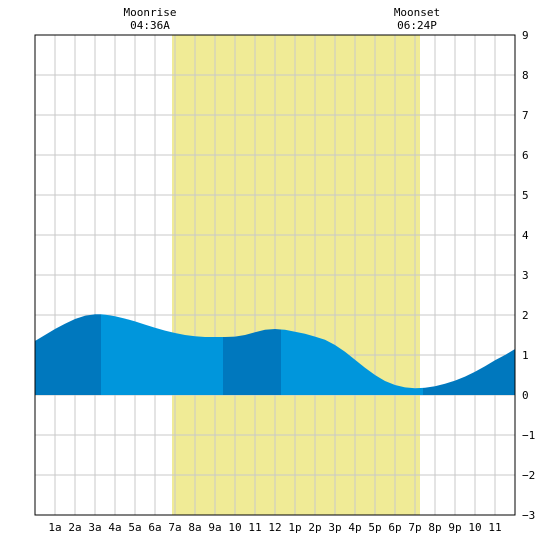  Describe the element at coordinates (54, 527) in the screenshot. I see `x-tick-label: 1a` at that location.